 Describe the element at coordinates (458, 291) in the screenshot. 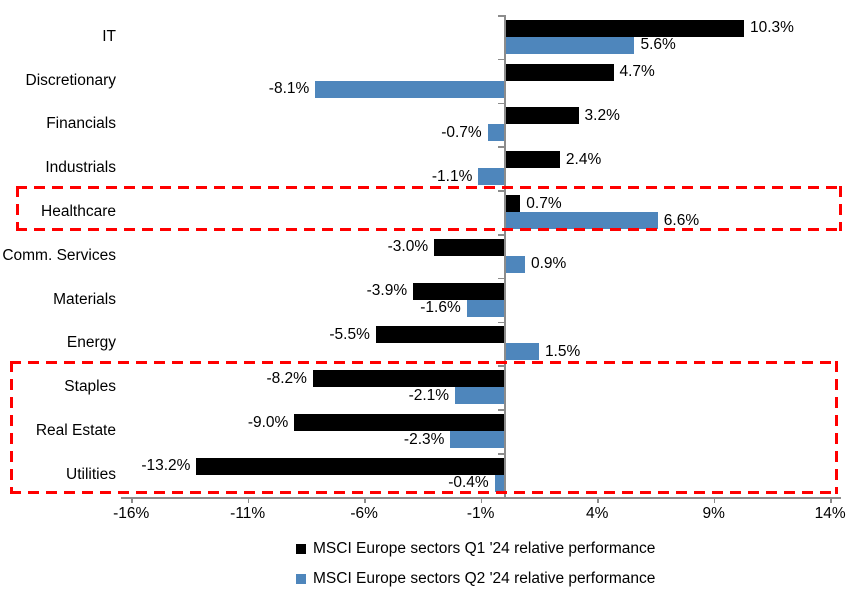

I see `bar-q1-materials` at that location.